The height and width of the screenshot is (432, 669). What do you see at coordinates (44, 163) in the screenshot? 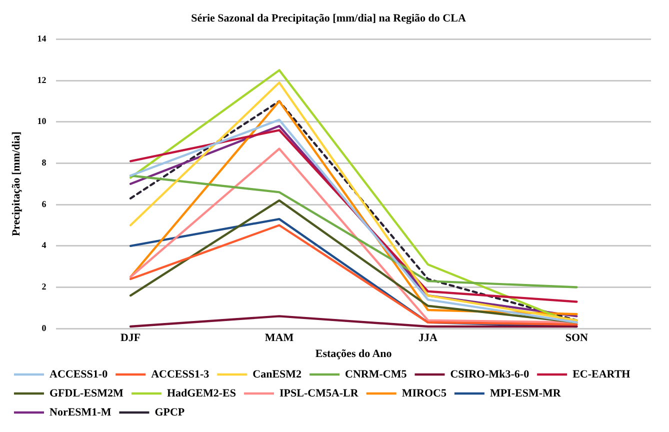
I see `y-tick-label: 8` at bounding box center [44, 163].